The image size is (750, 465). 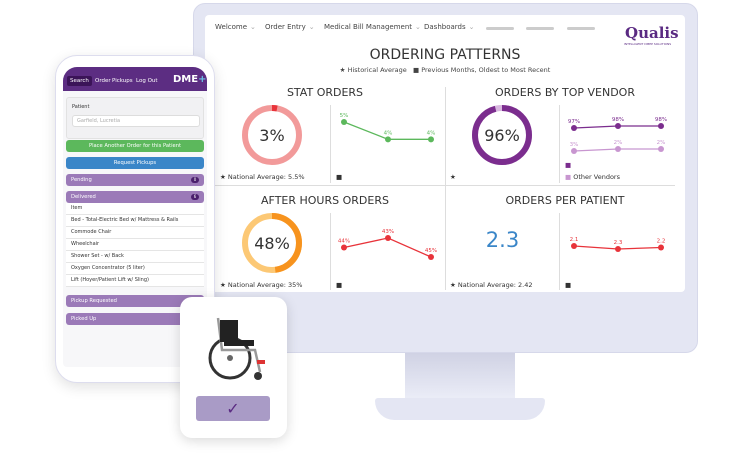 What do you see at coordinates (135, 197) in the screenshot?
I see `section-delivered: Delivered 6` at bounding box center [135, 197].